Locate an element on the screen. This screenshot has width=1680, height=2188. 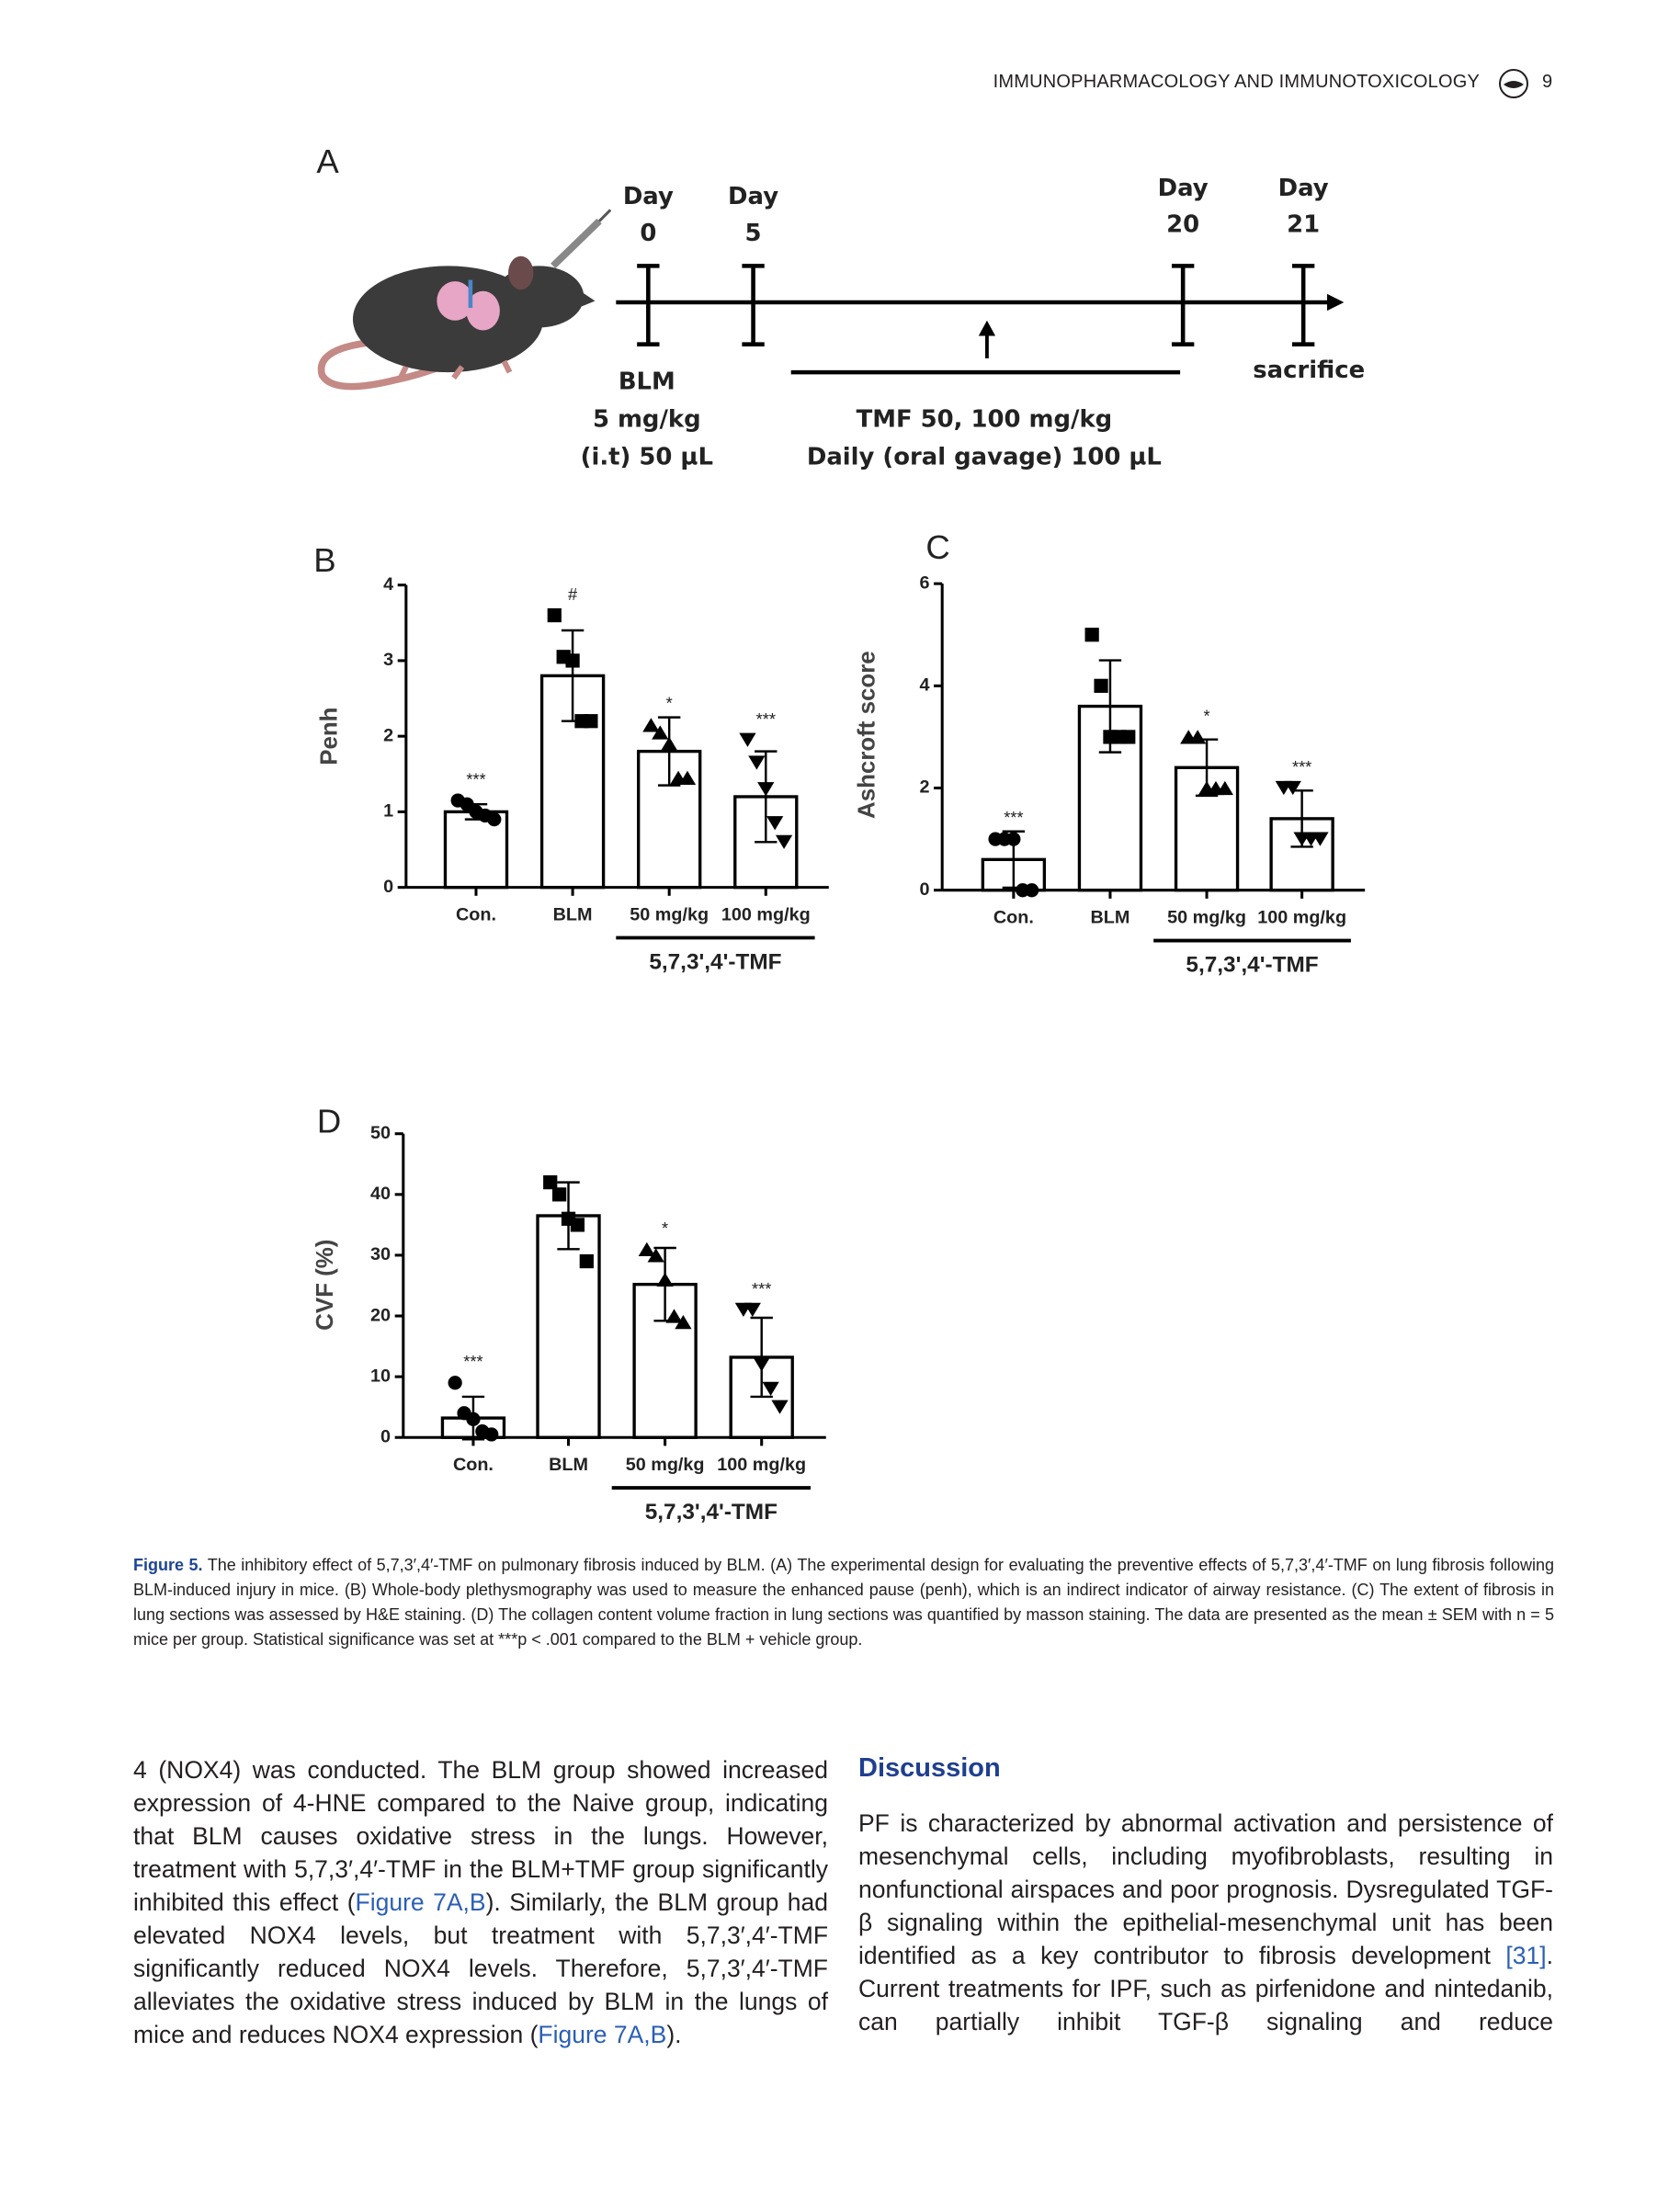
significance-label: # is located at coordinates (573, 594).